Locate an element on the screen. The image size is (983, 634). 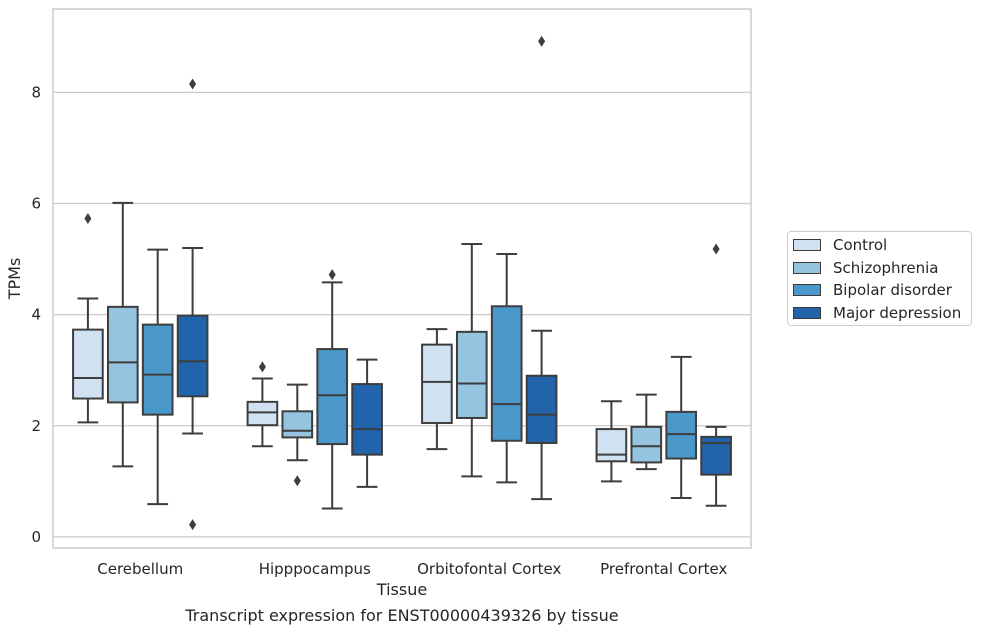
x-tick-label: Orbitofontal Cortex is located at coordinates (489, 569).